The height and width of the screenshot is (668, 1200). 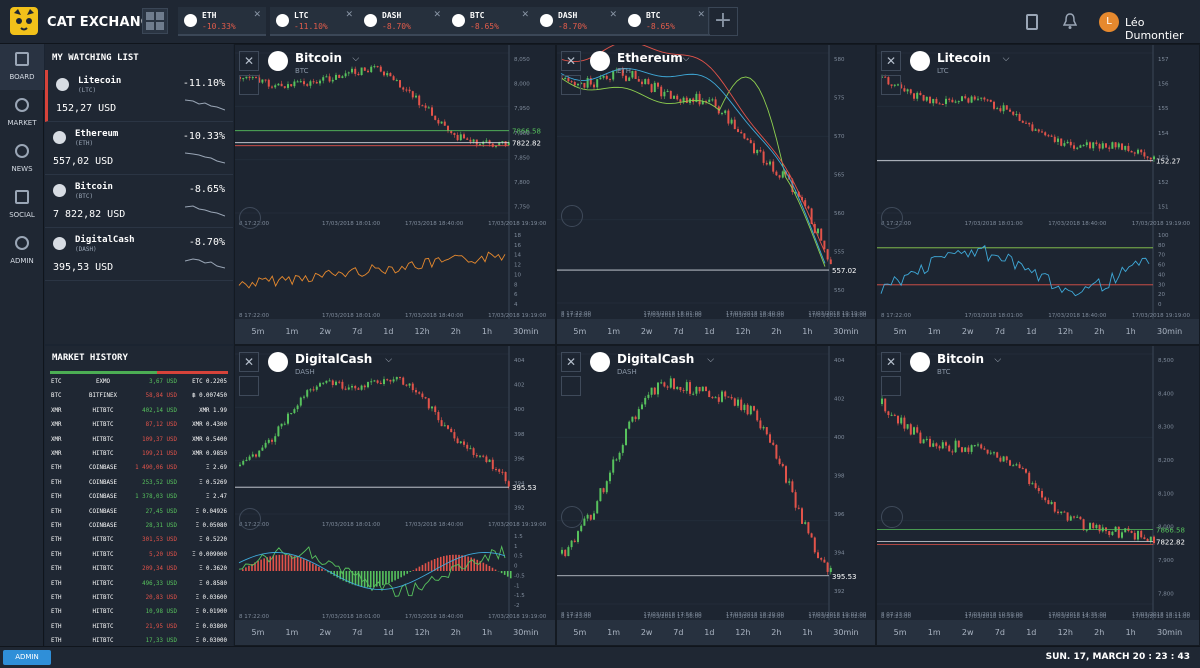 I want to click on nav-item-social: SOCIAL, so click(x=22, y=205).